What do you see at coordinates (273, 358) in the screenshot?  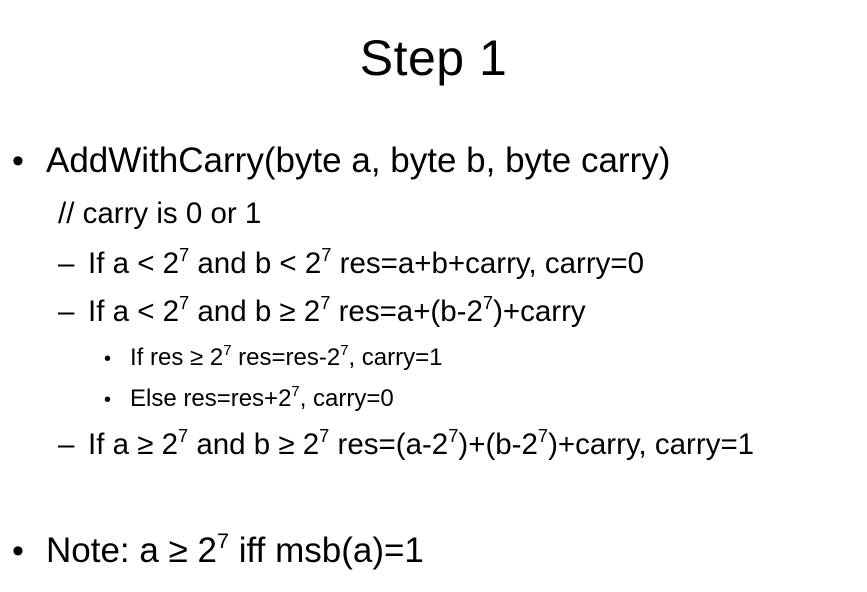 I see `subsub-item-1: • If res ≥ 27 res=res-27, carry=1` at bounding box center [273, 358].